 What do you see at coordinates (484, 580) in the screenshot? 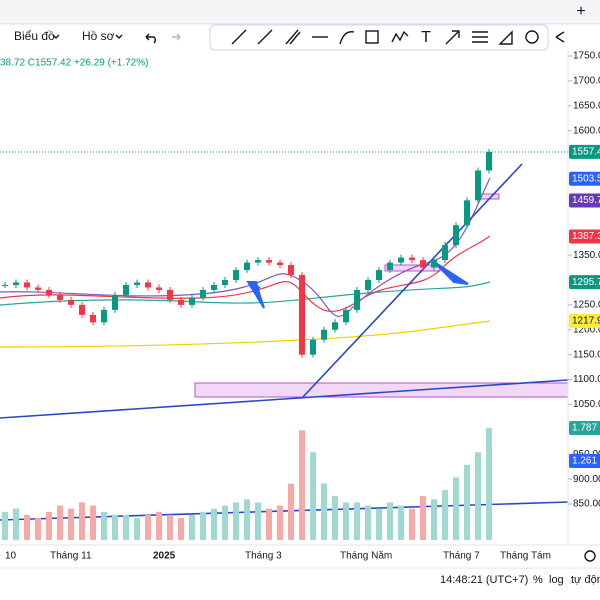
I see `clock: 14:48:21 (UTC+7)` at bounding box center [484, 580].